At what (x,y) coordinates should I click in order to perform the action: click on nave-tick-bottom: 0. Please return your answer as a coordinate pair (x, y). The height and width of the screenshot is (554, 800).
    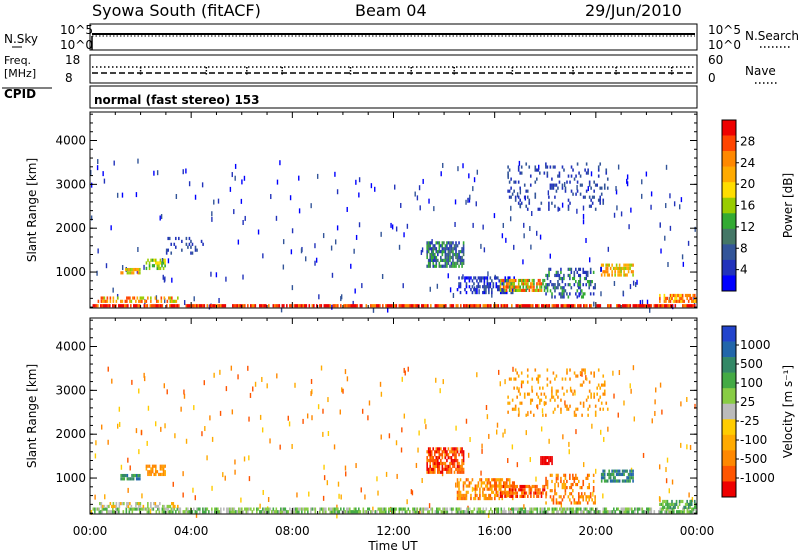
    Looking at the image, I should click on (712, 78).